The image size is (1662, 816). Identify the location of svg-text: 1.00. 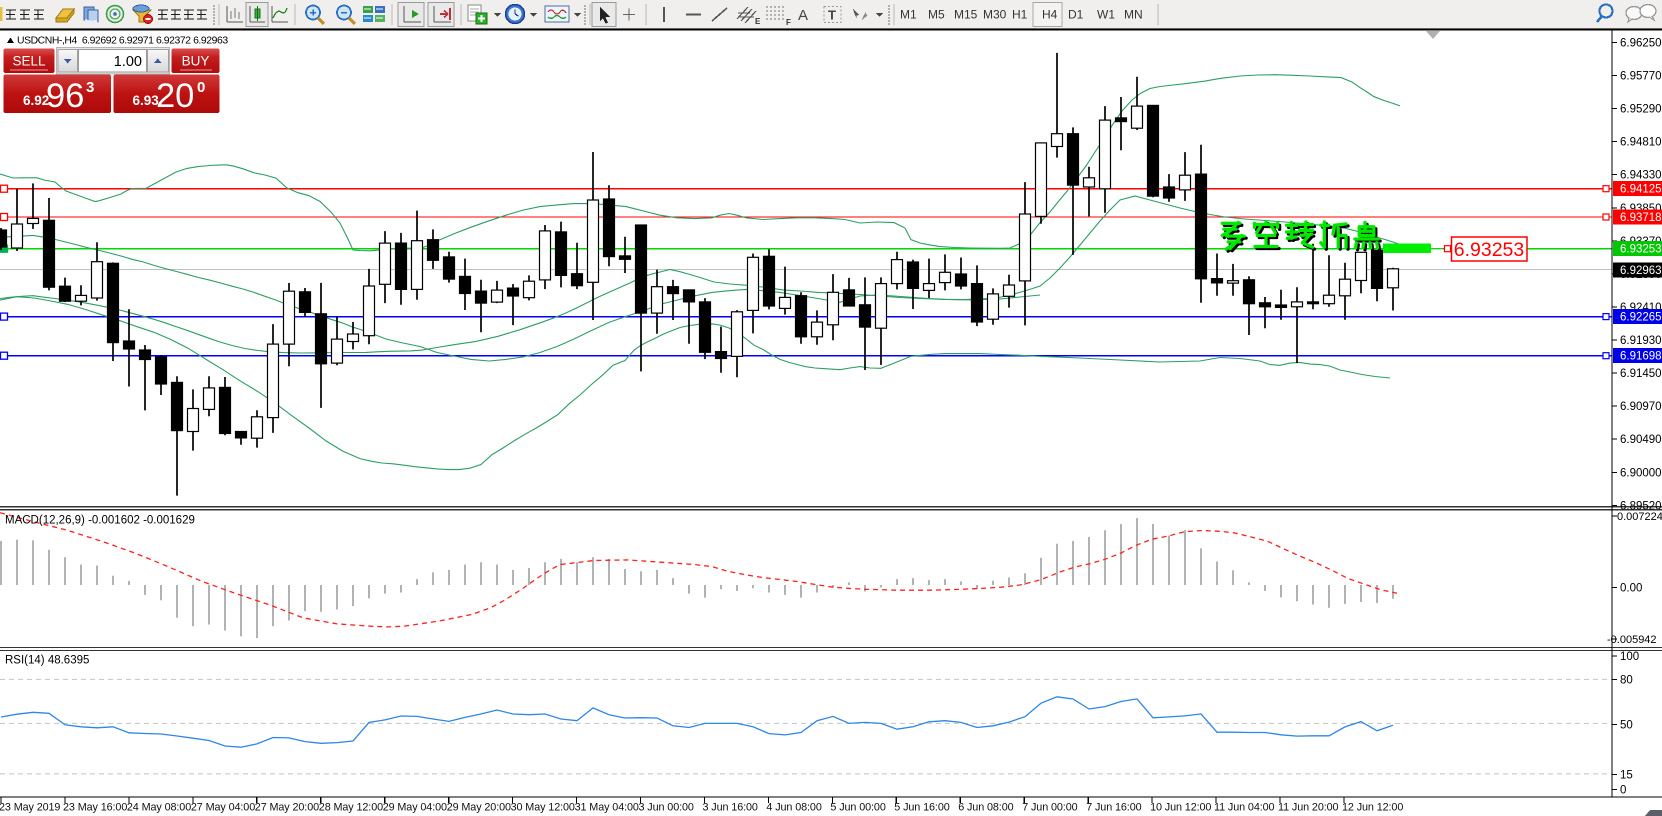
(128, 62).